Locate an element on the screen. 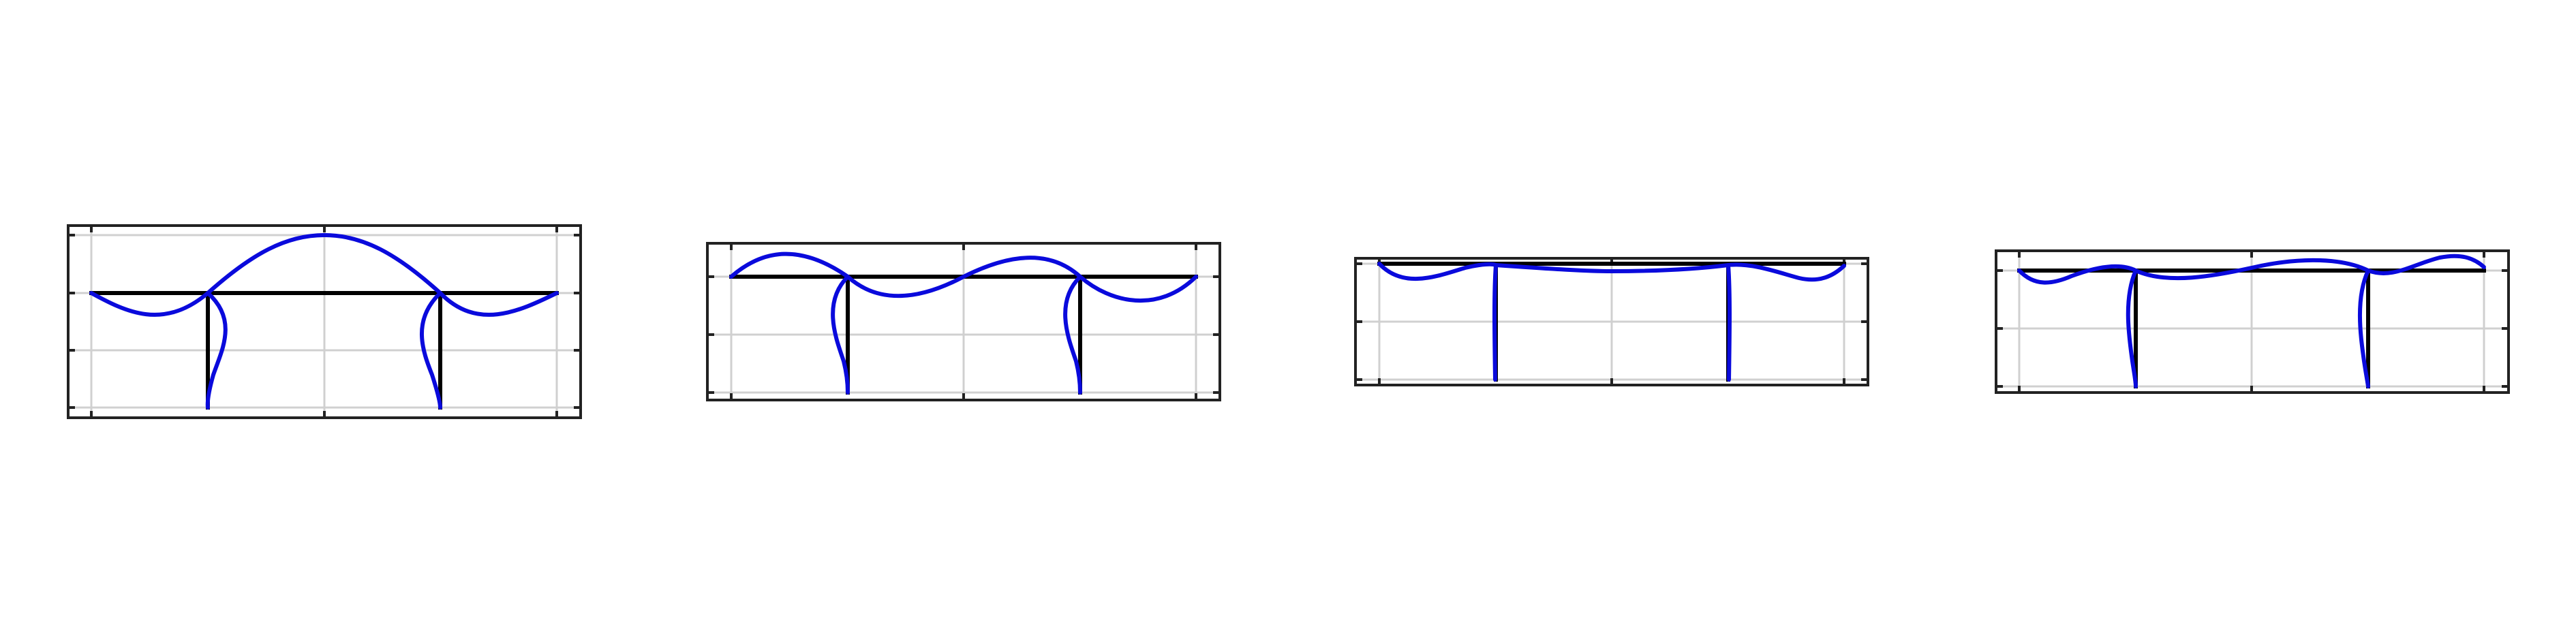 This screenshot has height=644, width=2576. panel-1-grid is located at coordinates (324, 322).